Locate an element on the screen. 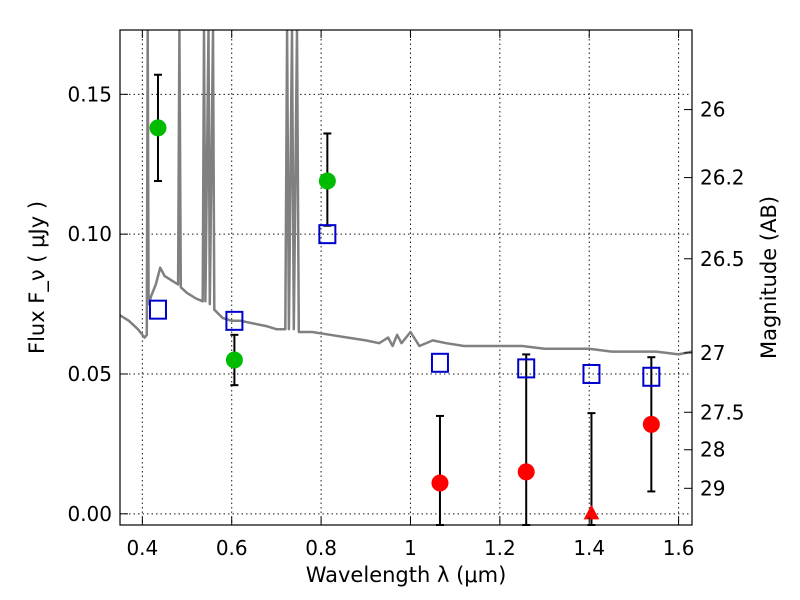 The height and width of the screenshot is (600, 800). y2-tick-label: 28 is located at coordinates (712, 450).